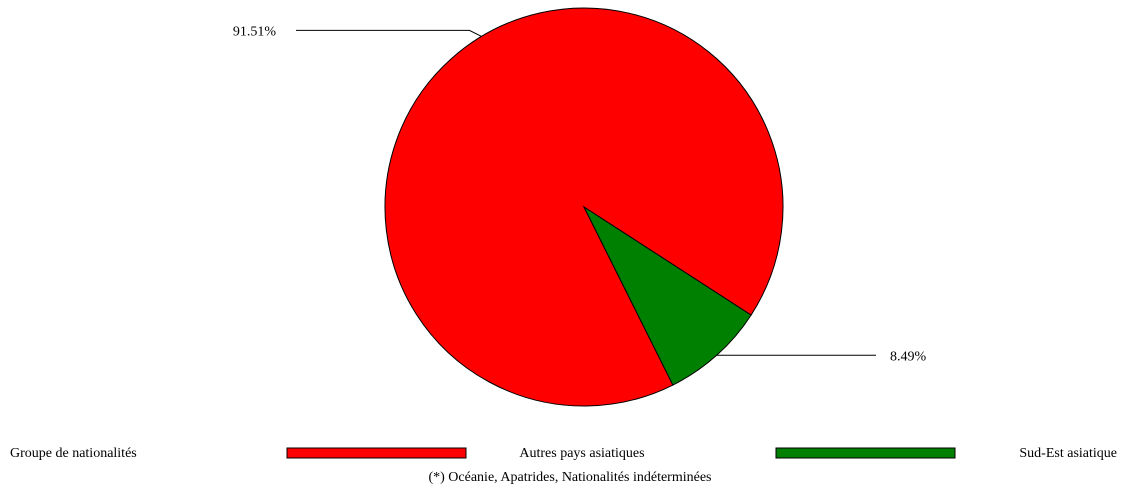 The image size is (1123, 493). I want to click on legend-swatch-sud-est-asiatique, so click(865, 453).